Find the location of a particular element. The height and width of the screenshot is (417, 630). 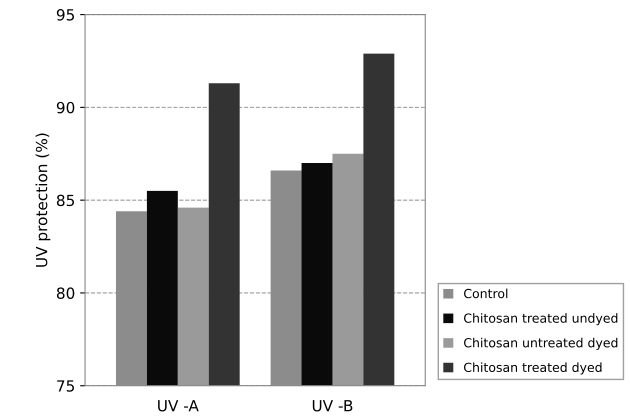

legend-label: Chitosan untreated dyed is located at coordinates (541, 344).